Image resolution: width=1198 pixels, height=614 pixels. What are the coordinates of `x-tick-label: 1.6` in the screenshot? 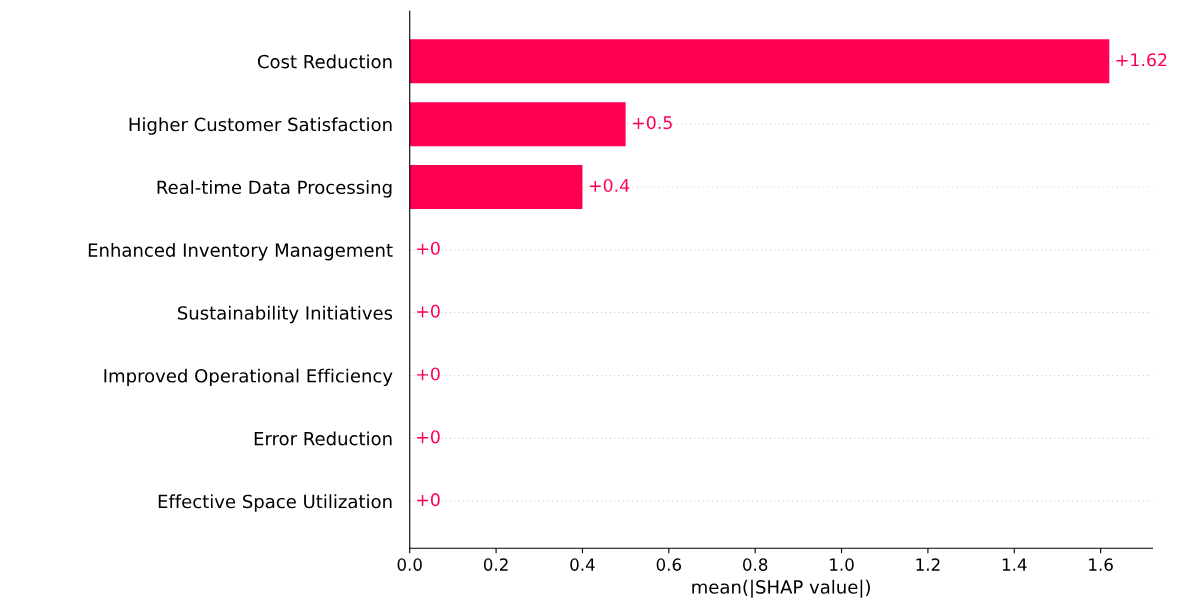 It's located at (1101, 564).